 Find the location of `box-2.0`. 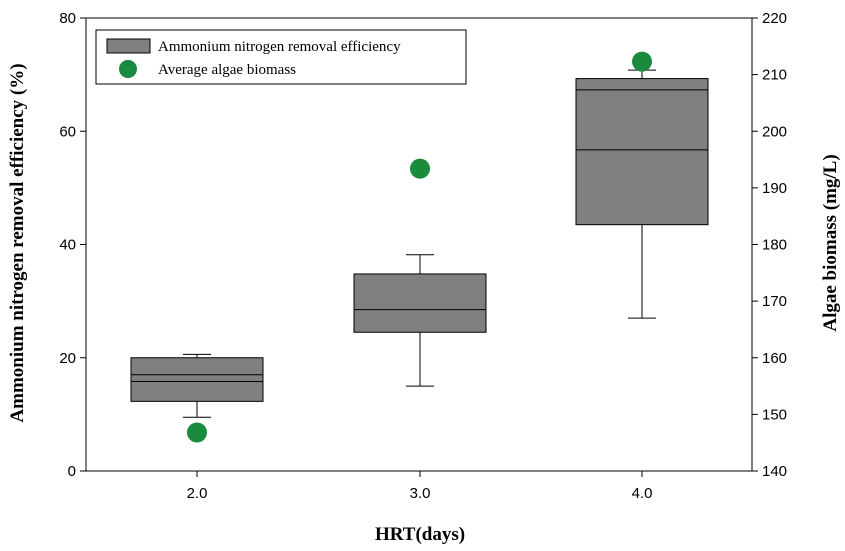

box-2.0 is located at coordinates (197, 385).